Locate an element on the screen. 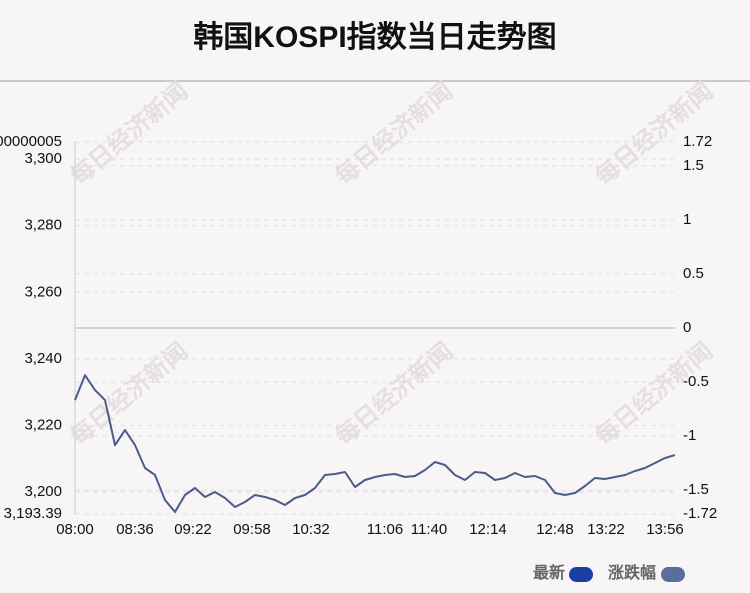 The width and height of the screenshot is (750, 593). x-tick-label: 08:36 is located at coordinates (135, 529).